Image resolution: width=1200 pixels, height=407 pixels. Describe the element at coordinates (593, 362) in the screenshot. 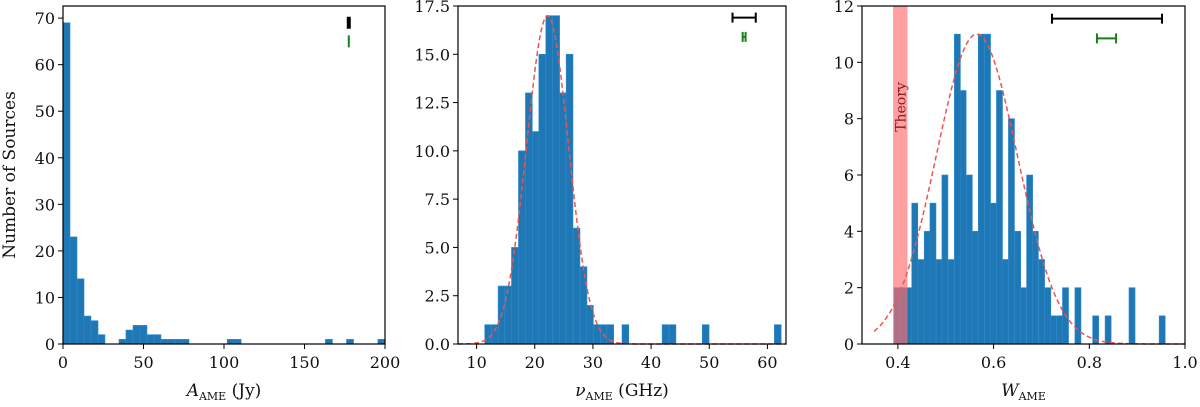

I see `x-tick-label: 30` at that location.